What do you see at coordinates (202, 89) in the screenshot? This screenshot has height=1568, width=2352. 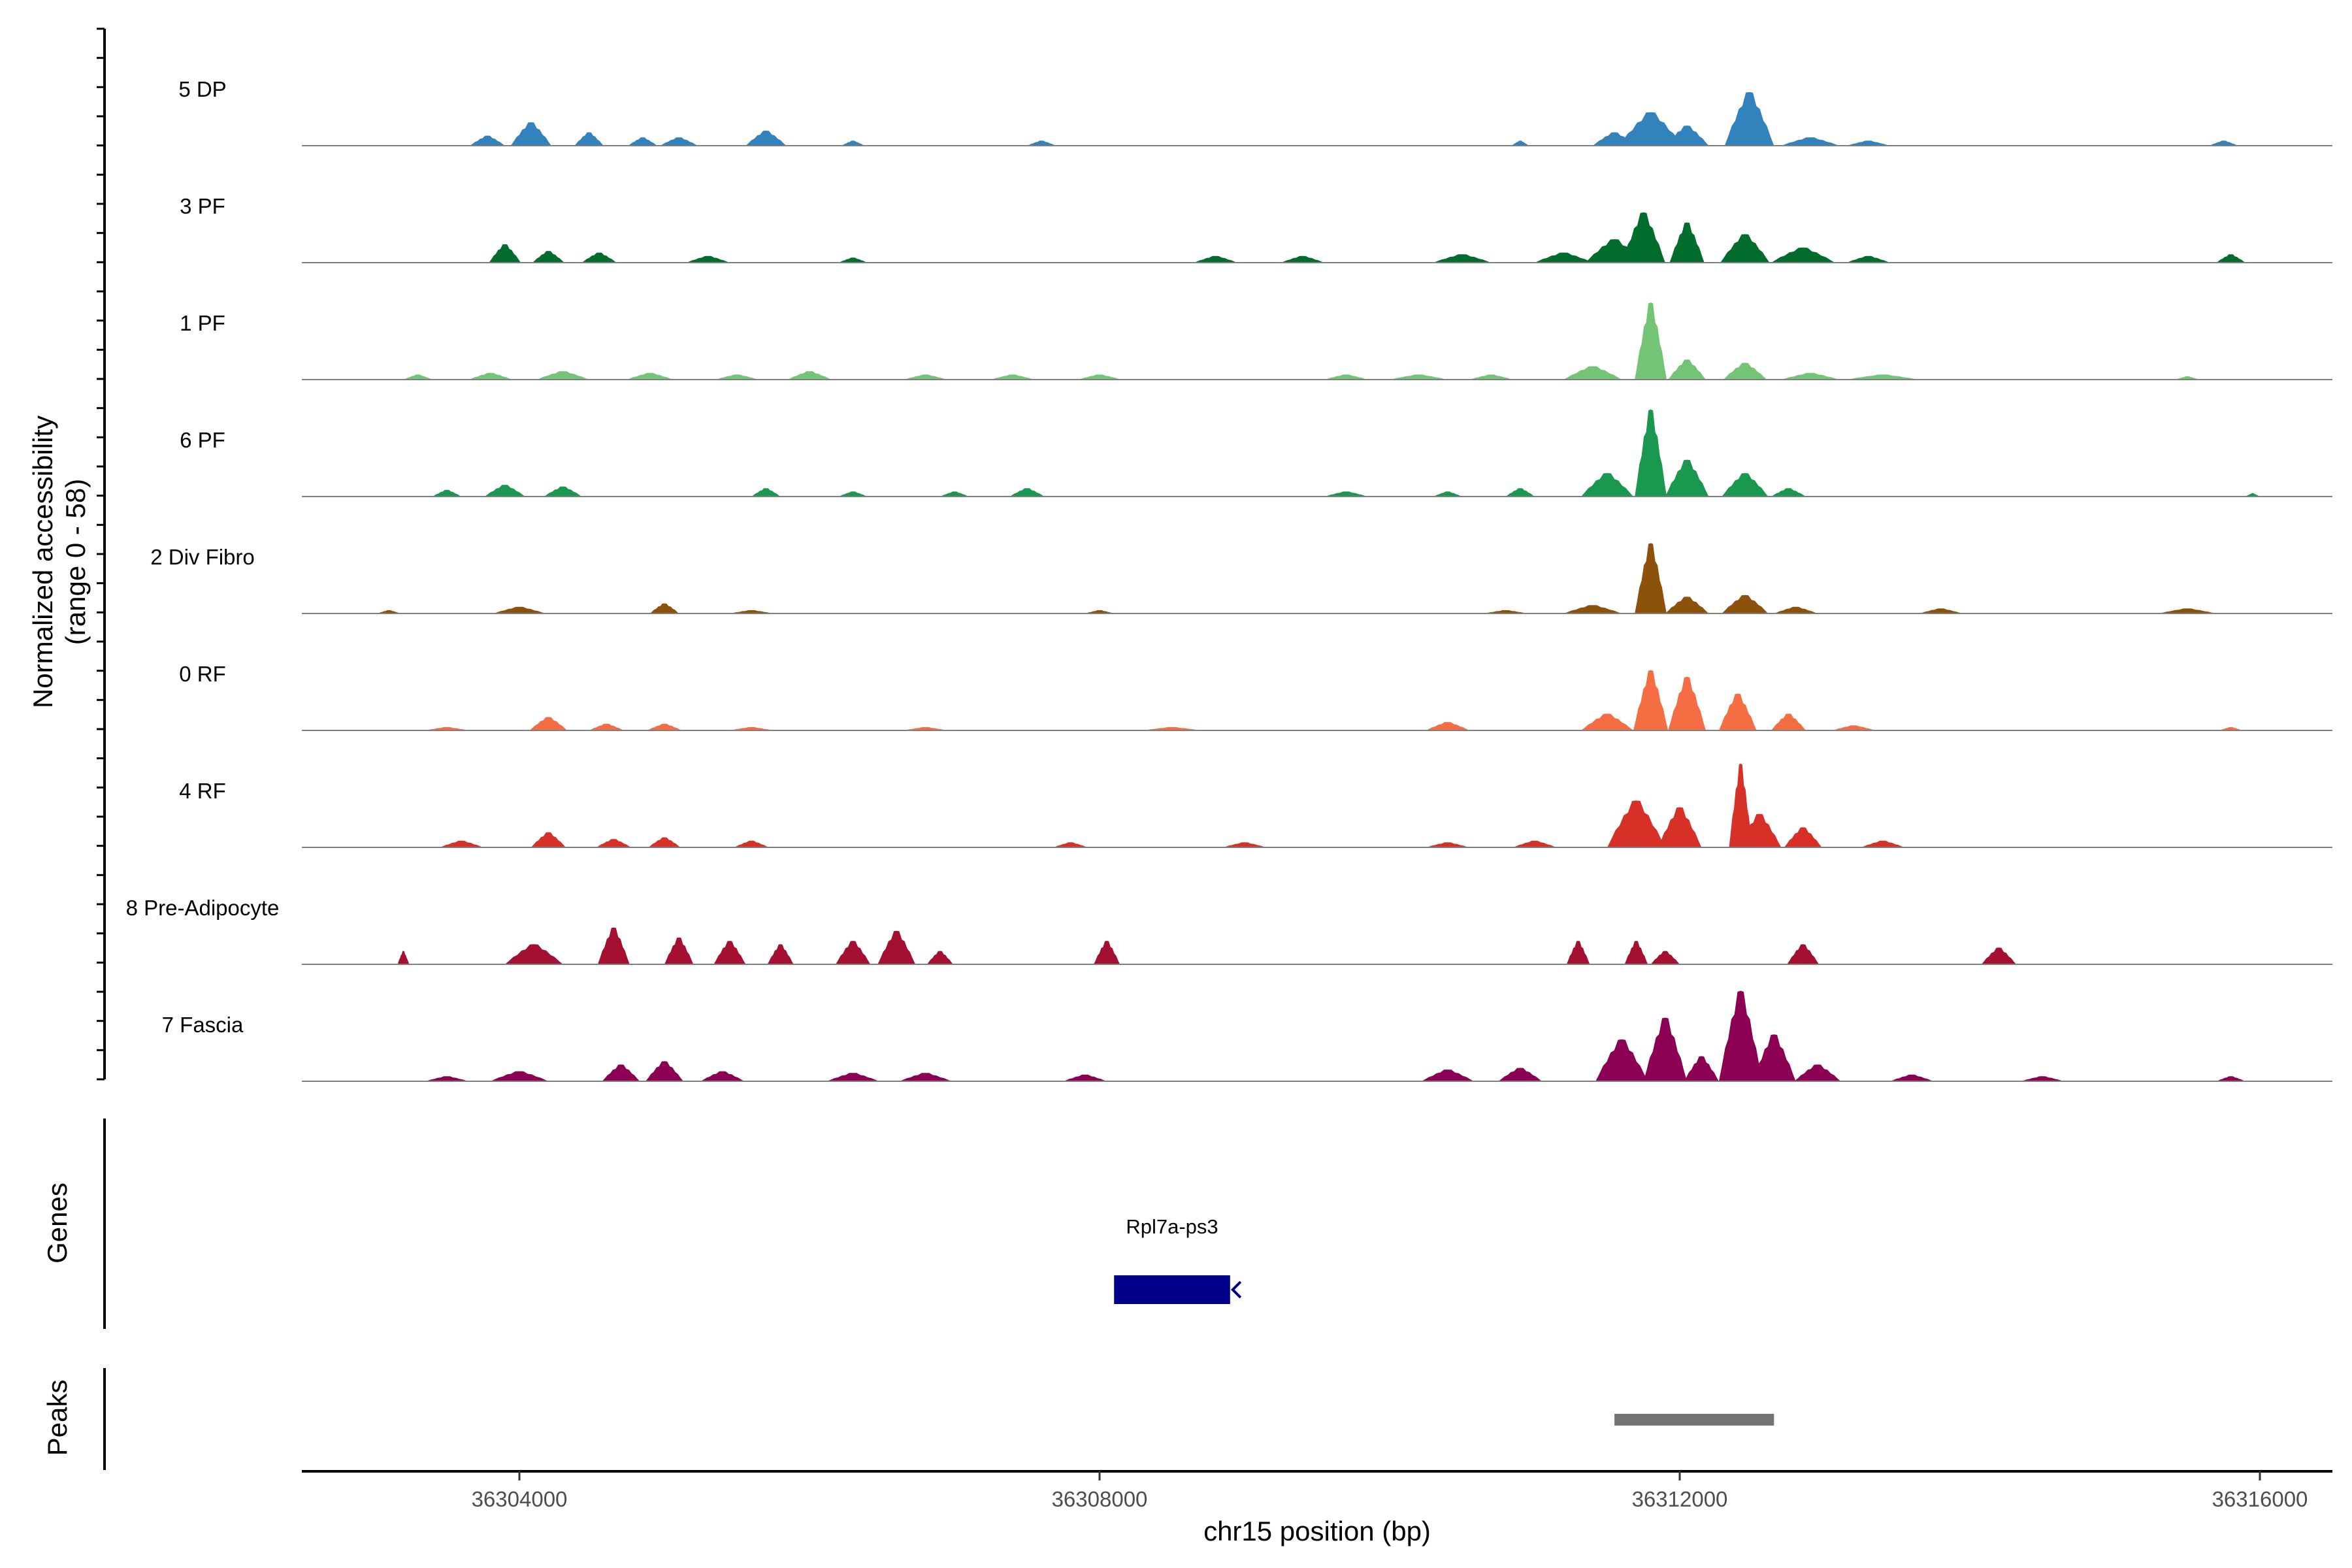 I see `track-label-5-dp: 5 DP` at bounding box center [202, 89].